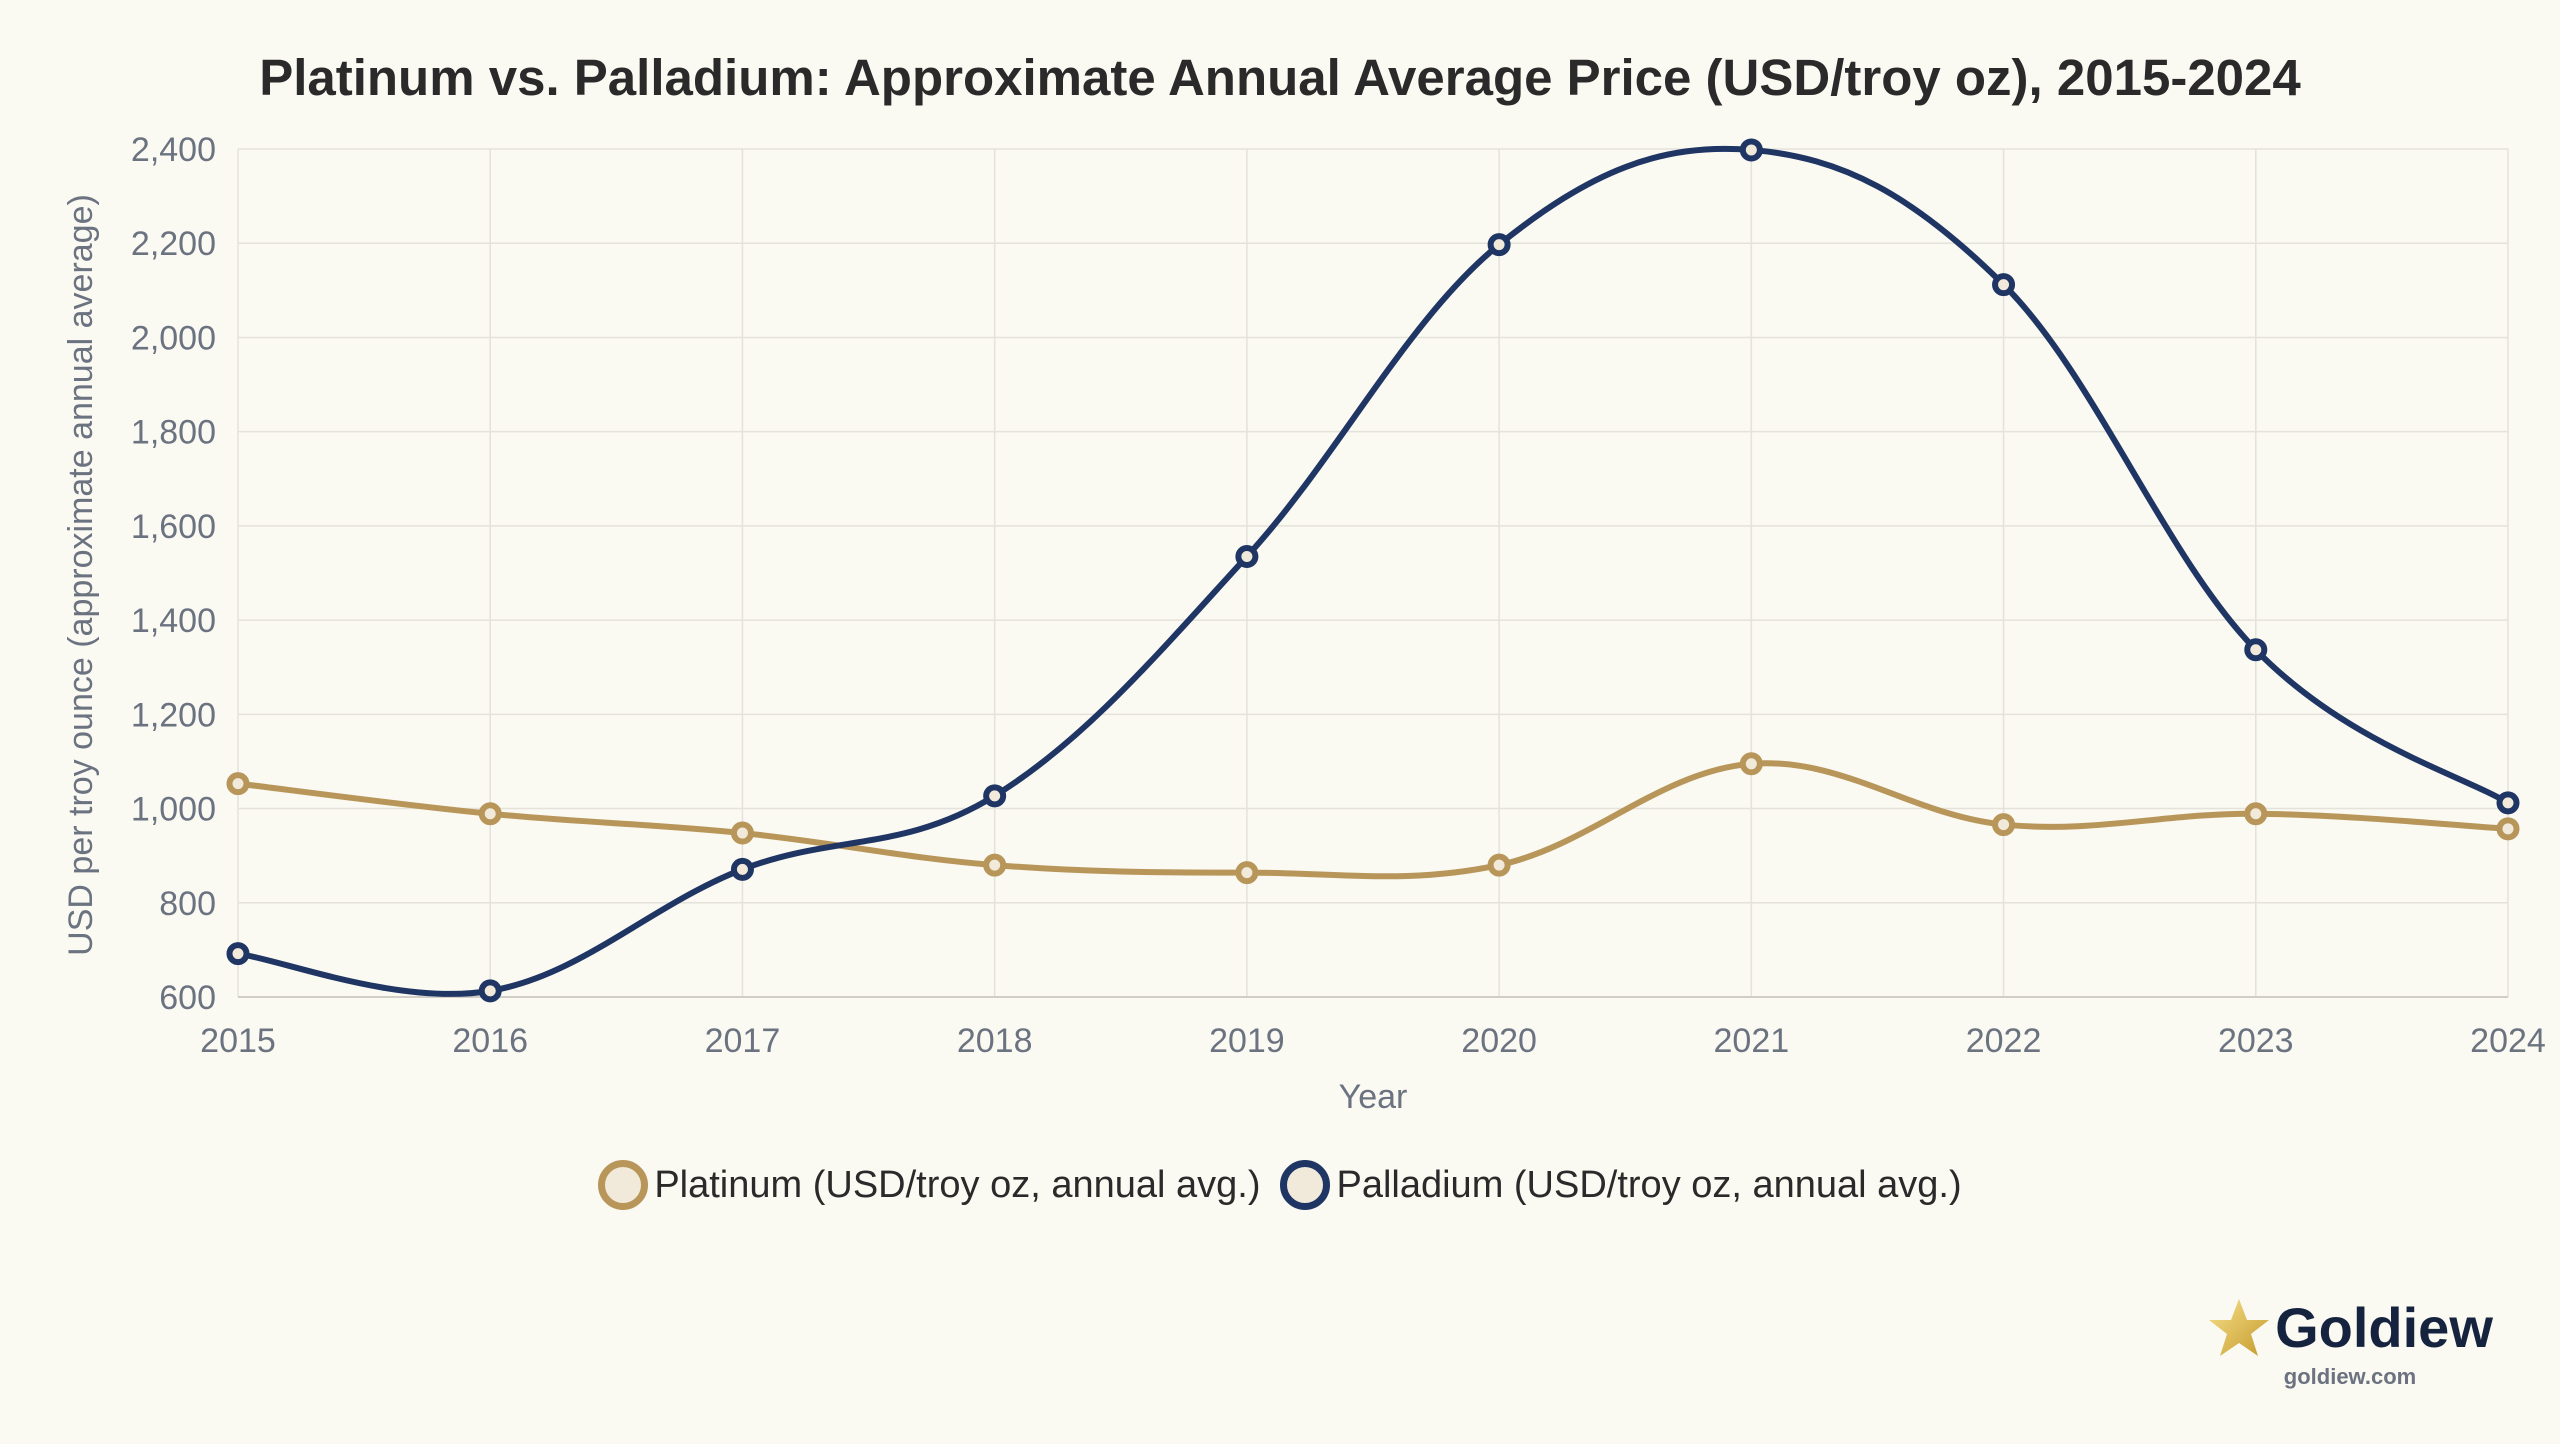 Image resolution: width=2560 pixels, height=1444 pixels. What do you see at coordinates (173, 244) in the screenshot?
I see `y-tick-label: 2,200` at bounding box center [173, 244].